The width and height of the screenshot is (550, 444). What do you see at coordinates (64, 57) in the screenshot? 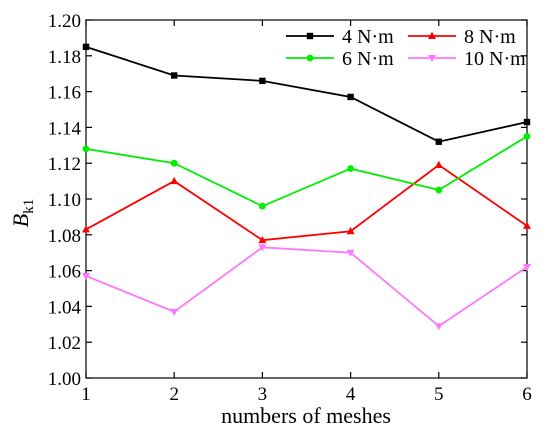
I see `y-tick-label: 1.18` at bounding box center [64, 57].